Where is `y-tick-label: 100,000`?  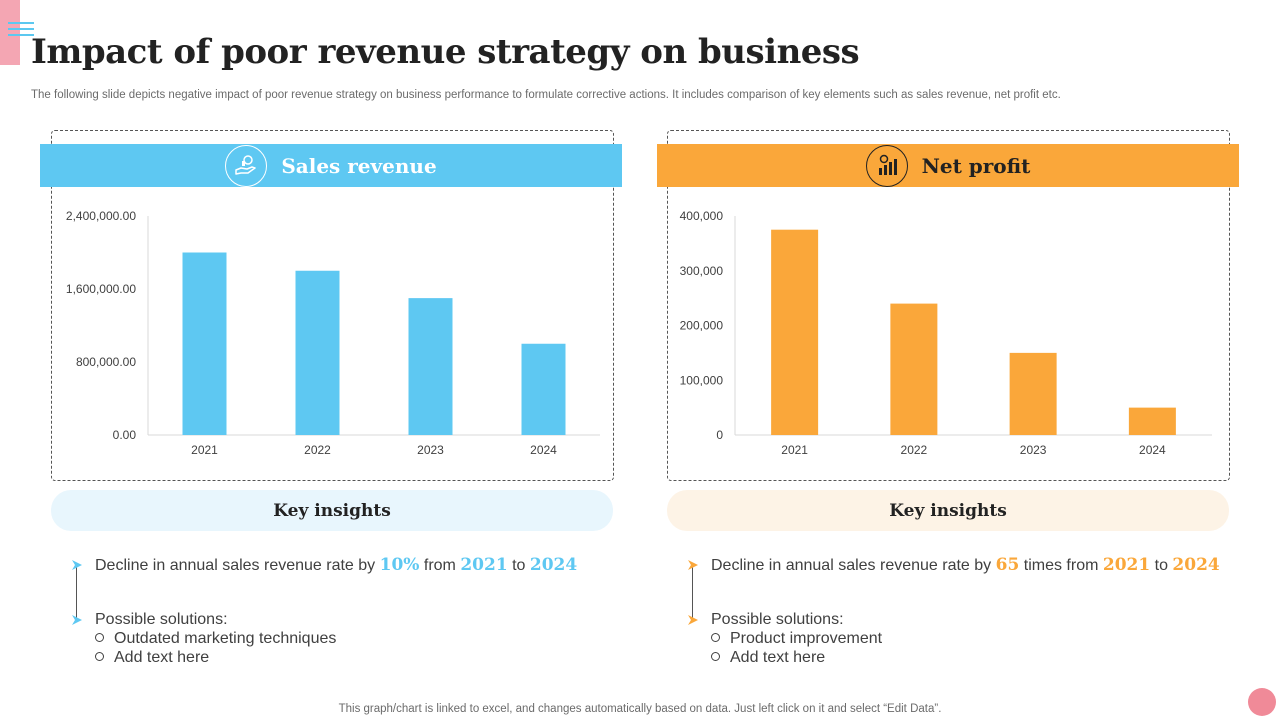 y-tick-label: 100,000 is located at coordinates (702, 380).